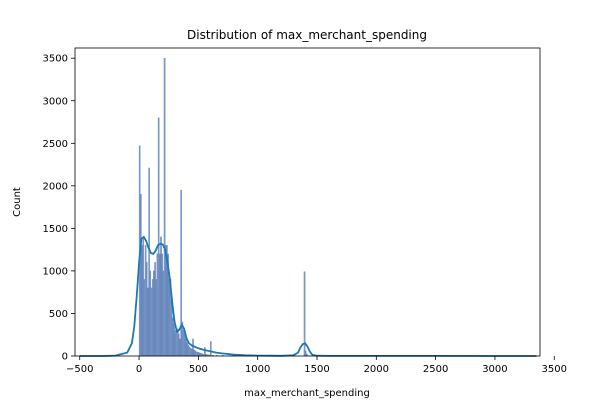 Image resolution: width=600 pixels, height=400 pixels. Describe the element at coordinates (58, 314) in the screenshot. I see `y-tick-label: 500` at that location.